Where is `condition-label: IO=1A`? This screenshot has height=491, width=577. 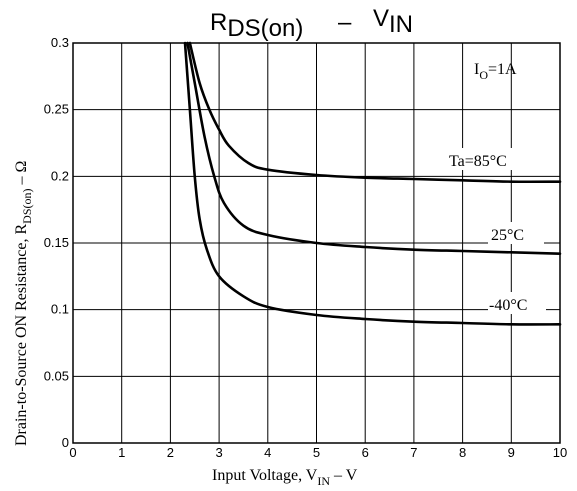
condition-label: IO=1A is located at coordinates (495, 71).